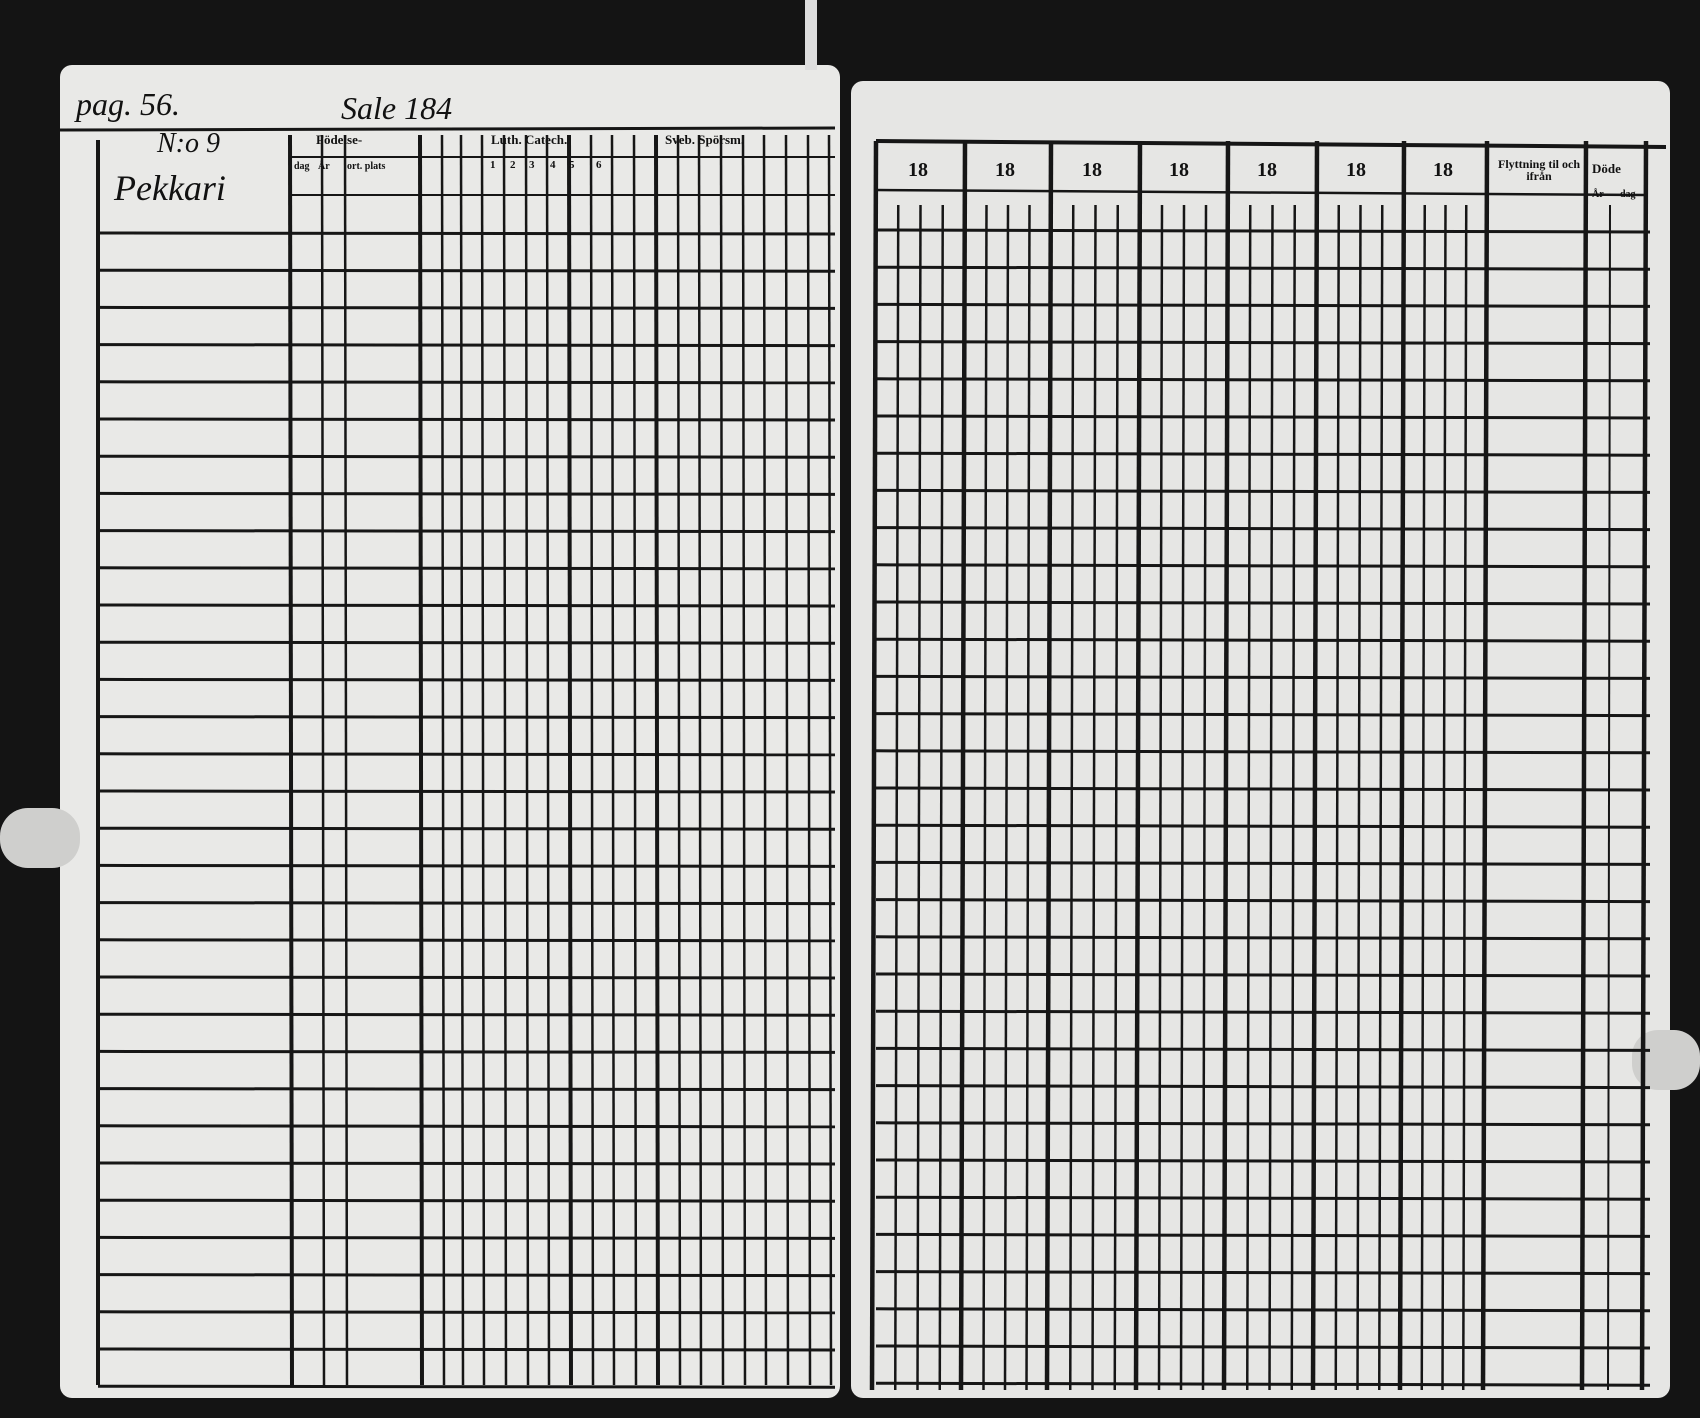 Image resolution: width=1700 pixels, height=1418 pixels. What do you see at coordinates (529, 139) in the screenshot?
I see `header-catechism: Luth. Catech.` at bounding box center [529, 139].